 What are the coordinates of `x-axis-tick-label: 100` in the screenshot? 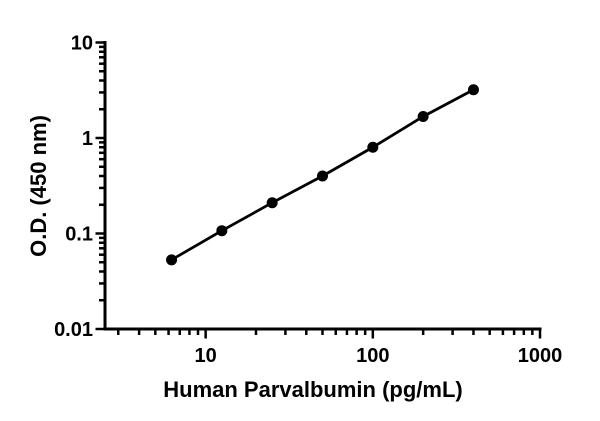 It's located at (372, 356).